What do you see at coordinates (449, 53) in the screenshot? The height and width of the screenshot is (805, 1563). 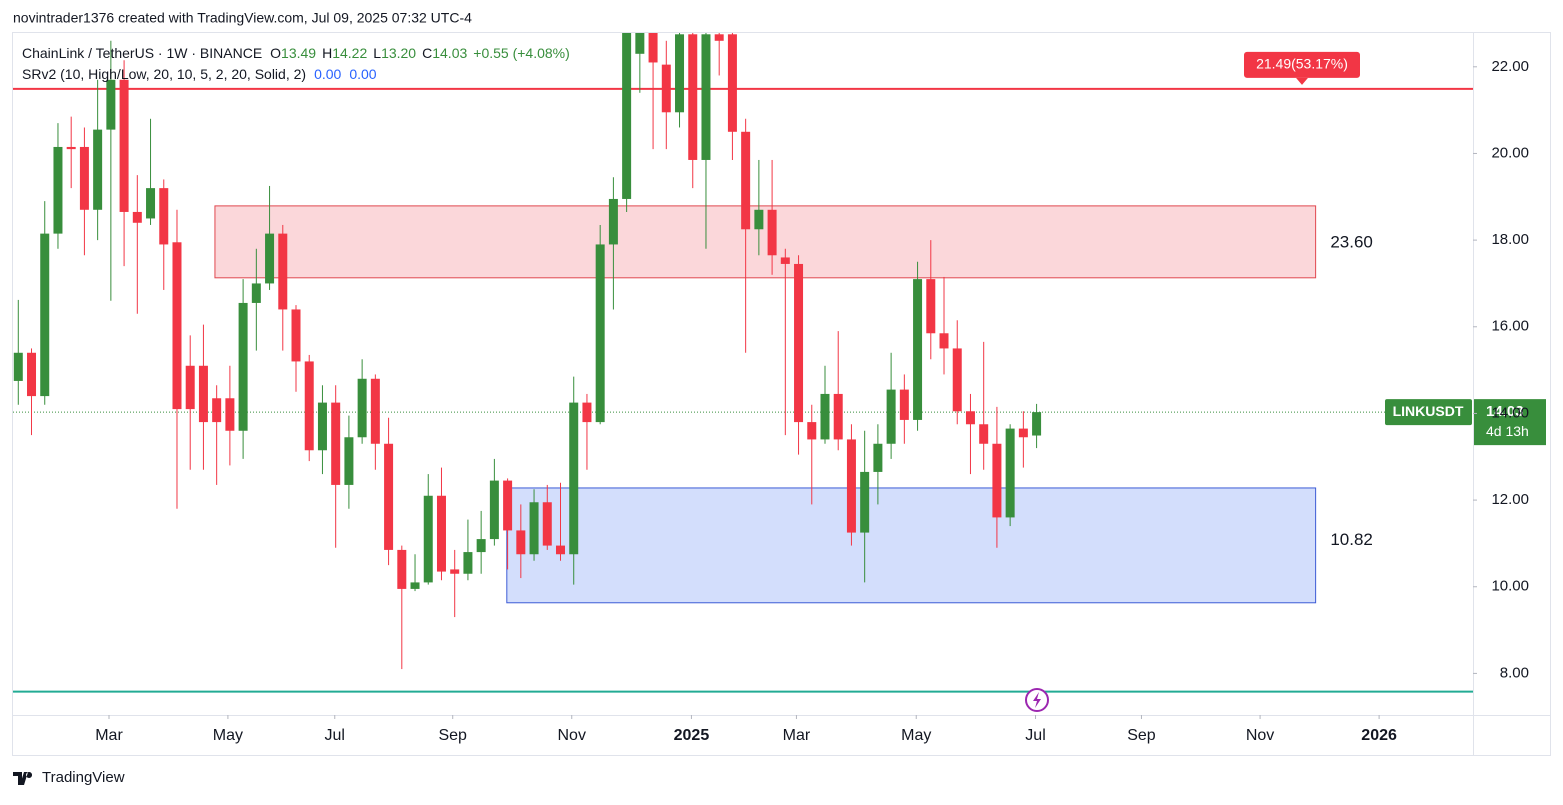 I see `legend-value: 14.03` at bounding box center [449, 53].